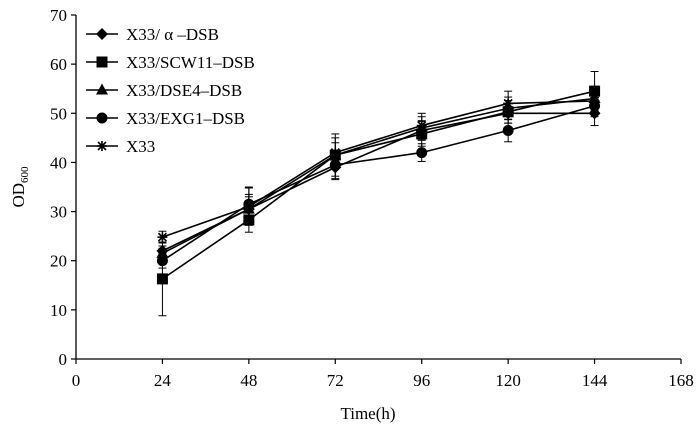 This screenshot has height=427, width=700. Describe the element at coordinates (508, 380) in the screenshot. I see `x-tick-label: 120` at that location.